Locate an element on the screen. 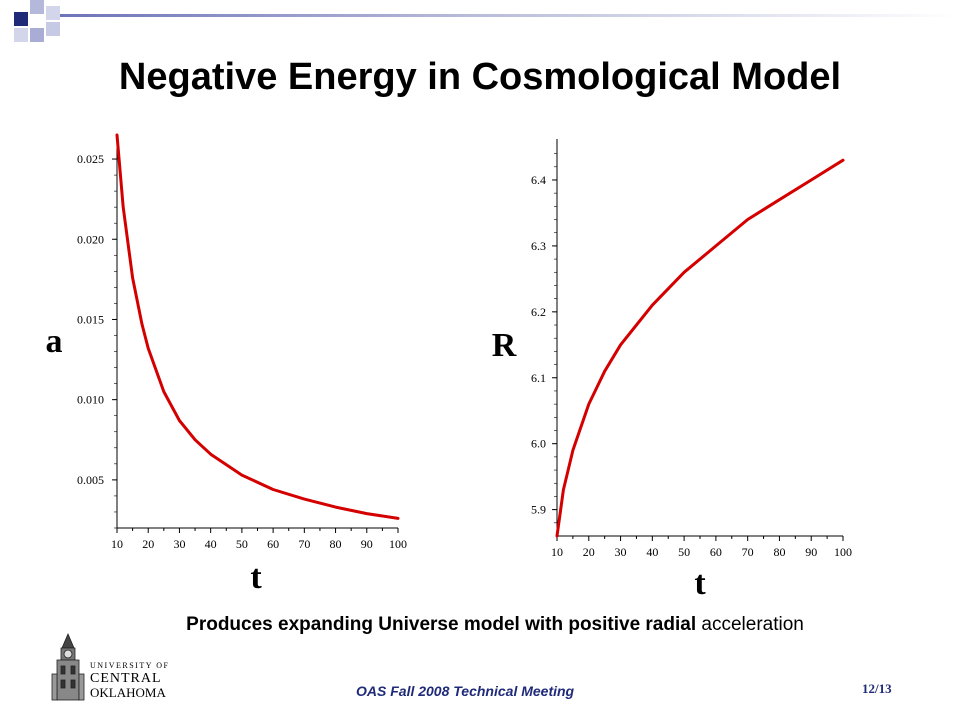 This screenshot has height=720, width=960. logo-line3: OKLAHOMA is located at coordinates (128, 692).